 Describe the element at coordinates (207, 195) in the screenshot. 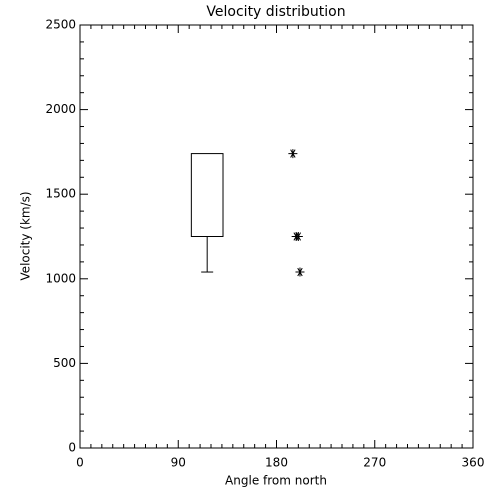

I see `box` at that location.